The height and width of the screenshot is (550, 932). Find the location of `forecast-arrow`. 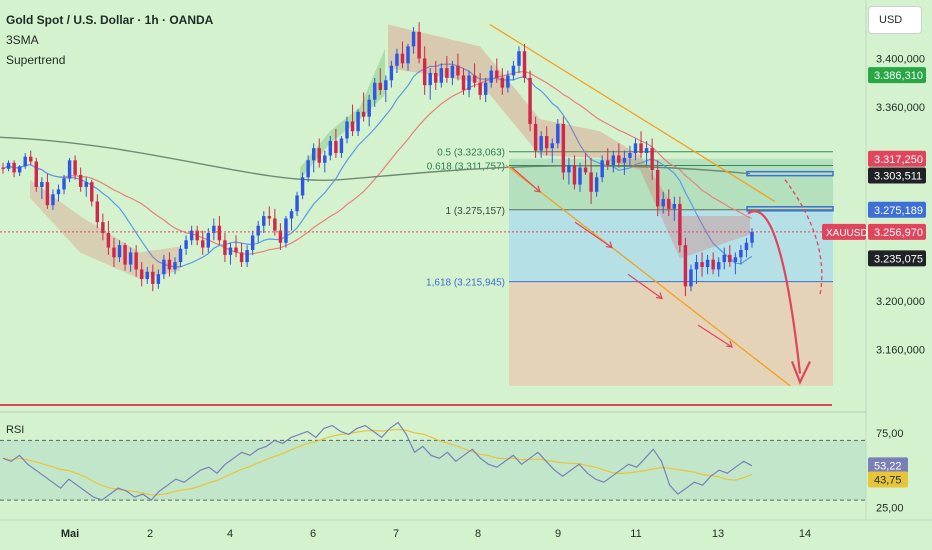

forecast-arrow is located at coordinates (774, 292).